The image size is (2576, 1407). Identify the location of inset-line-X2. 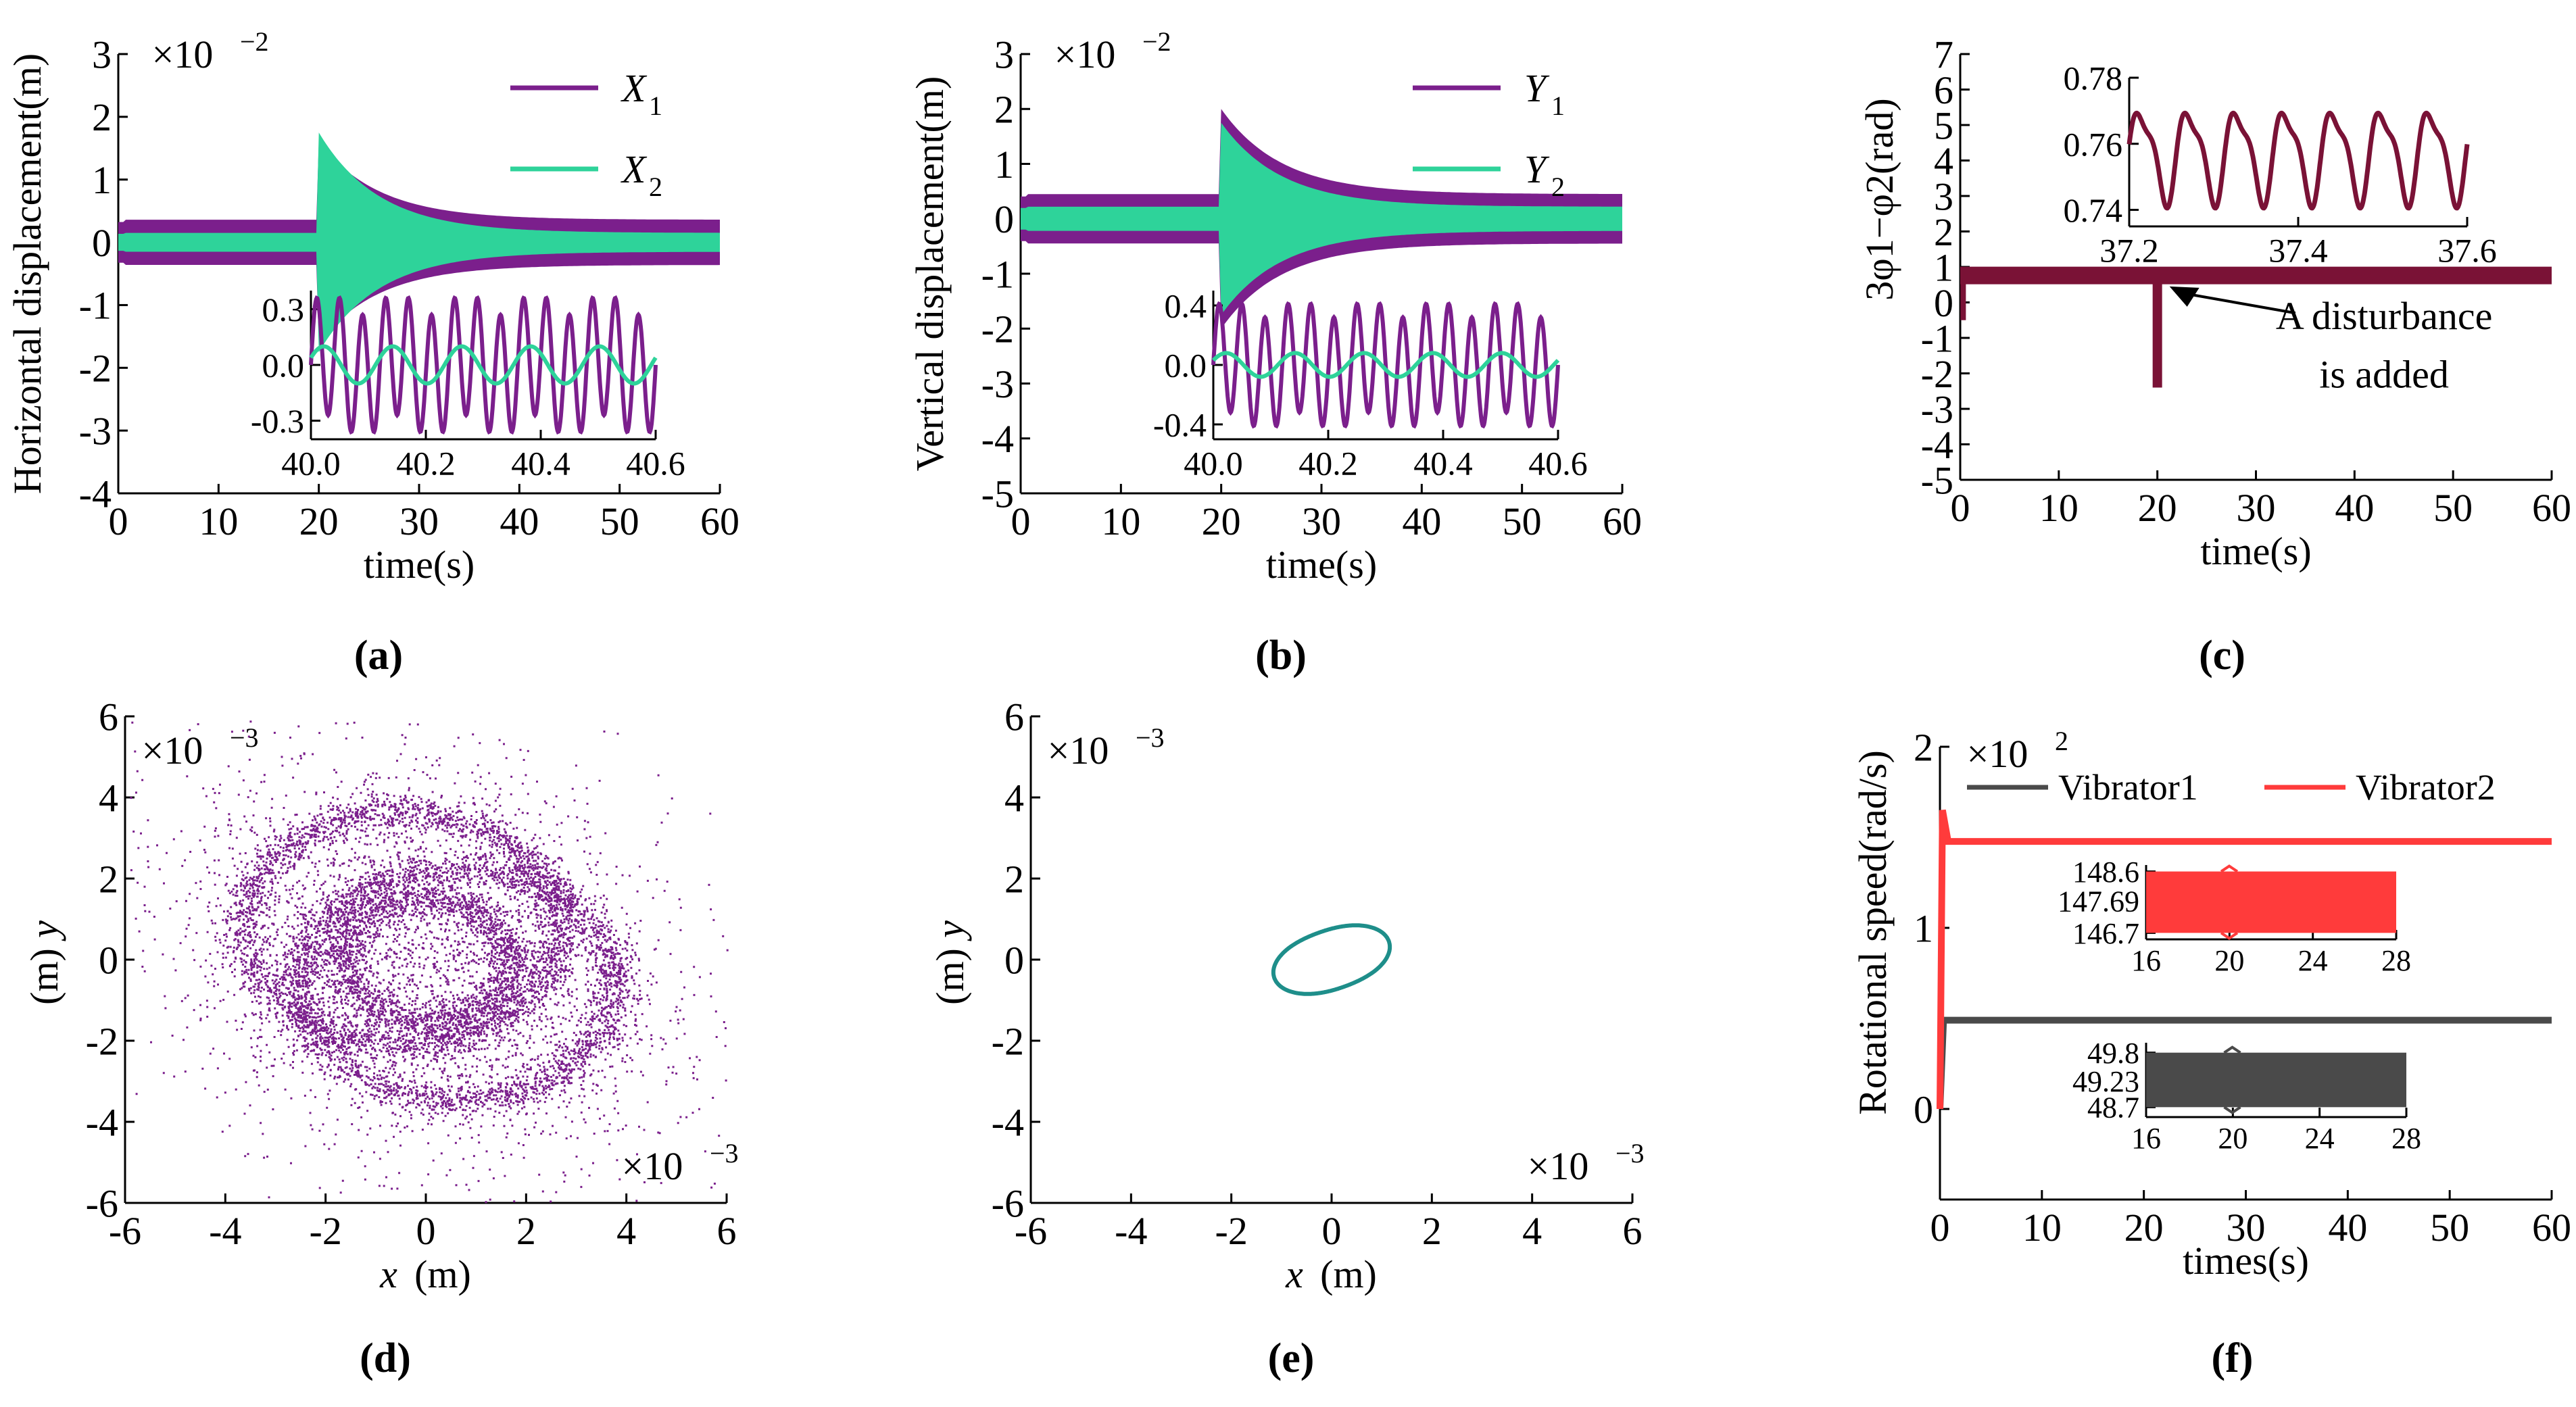
(483, 365).